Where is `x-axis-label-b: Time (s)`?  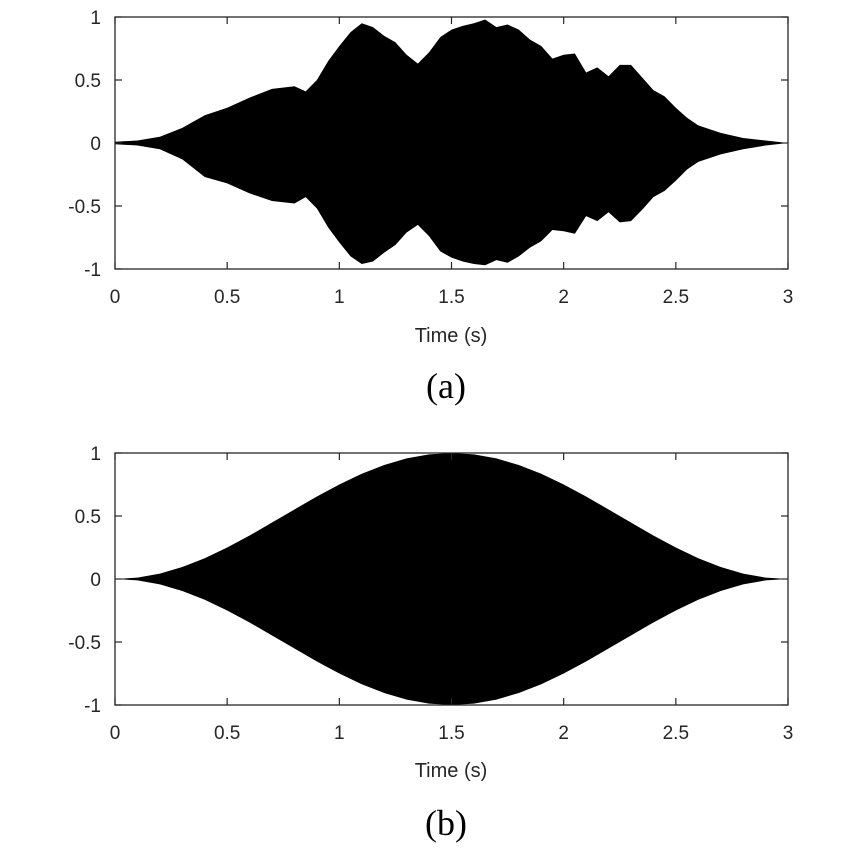
x-axis-label-b: Time (s) is located at coordinates (451, 771).